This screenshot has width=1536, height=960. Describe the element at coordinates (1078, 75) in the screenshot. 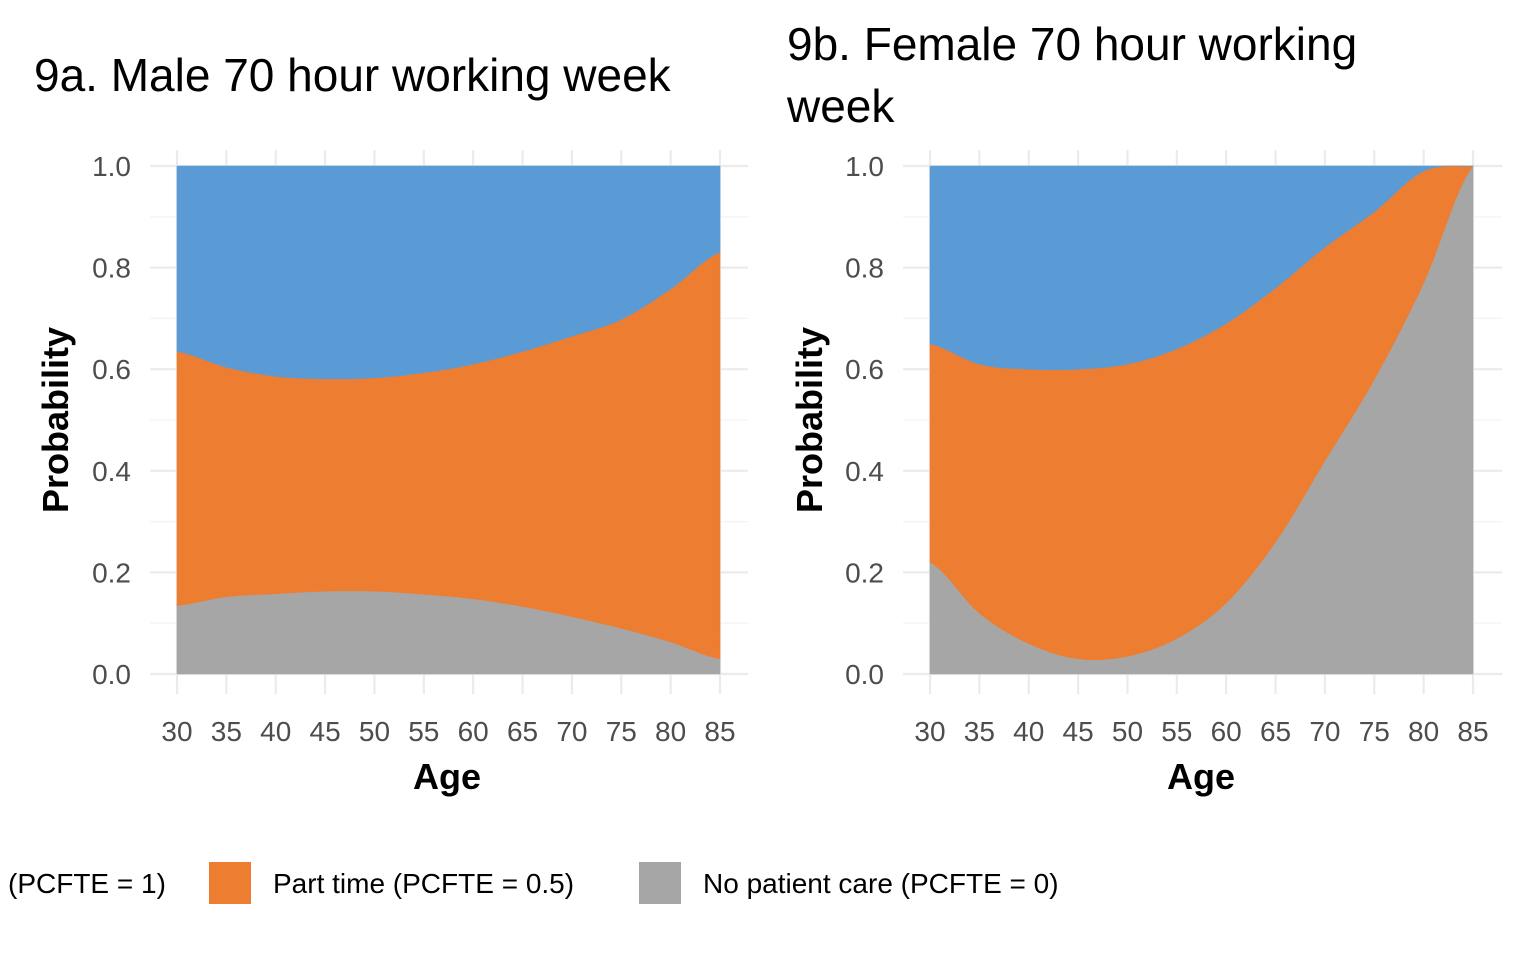

I see `chart-title: 9b. Female 70 hour working week` at that location.